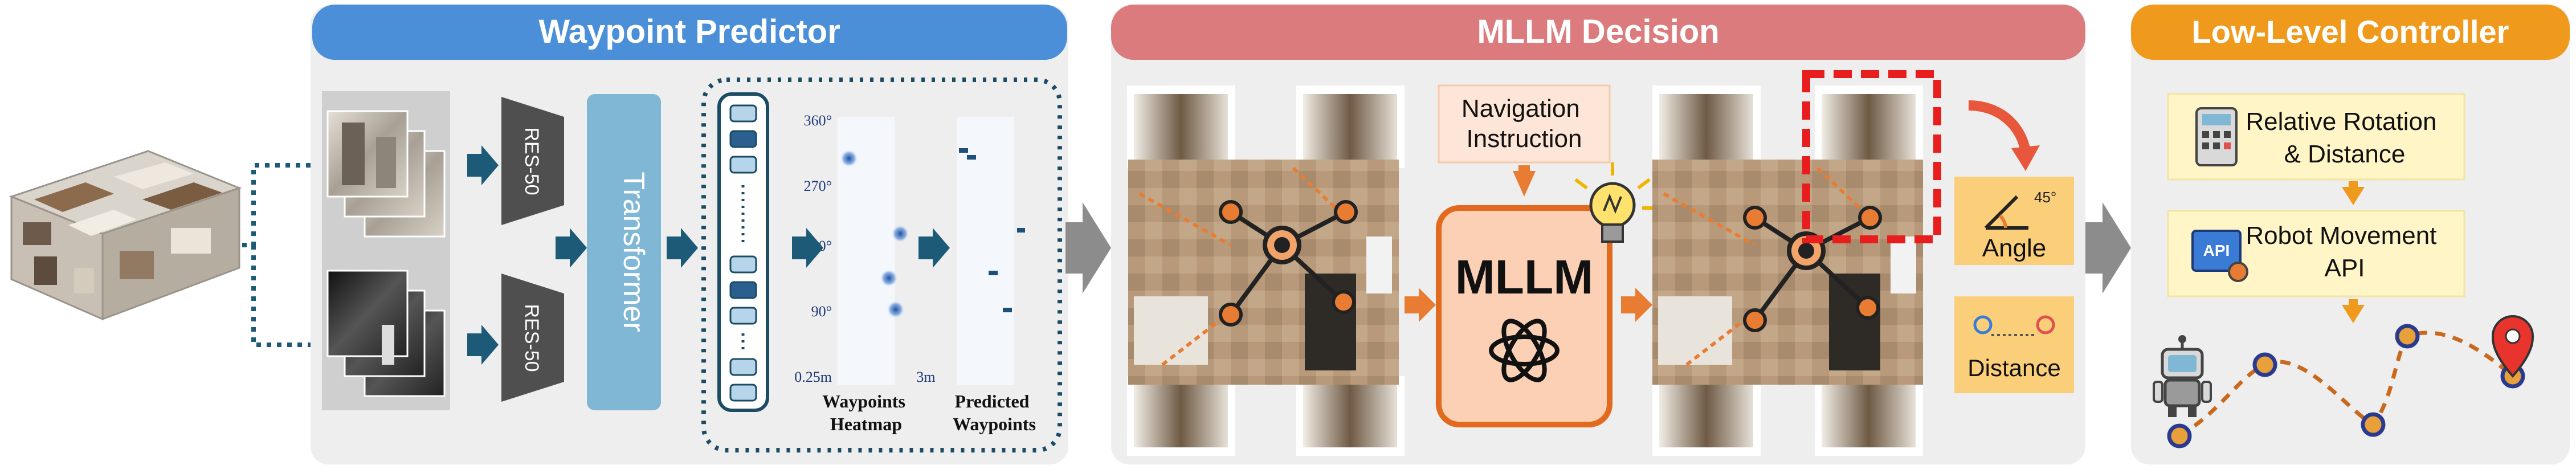  I want to click on waypoint-predictor-header, so click(690, 33).